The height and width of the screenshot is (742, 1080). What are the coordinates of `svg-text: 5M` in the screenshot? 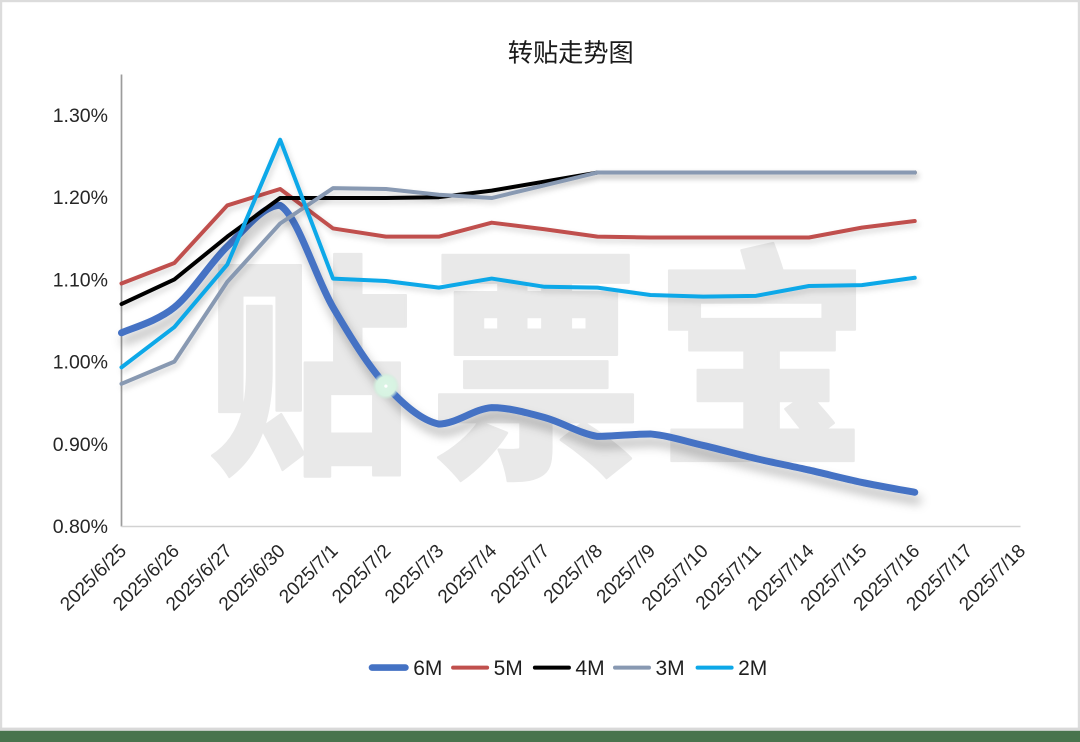 It's located at (508, 668).